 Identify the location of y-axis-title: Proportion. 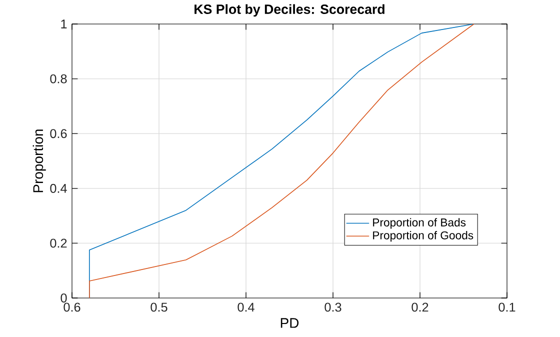
(39, 161).